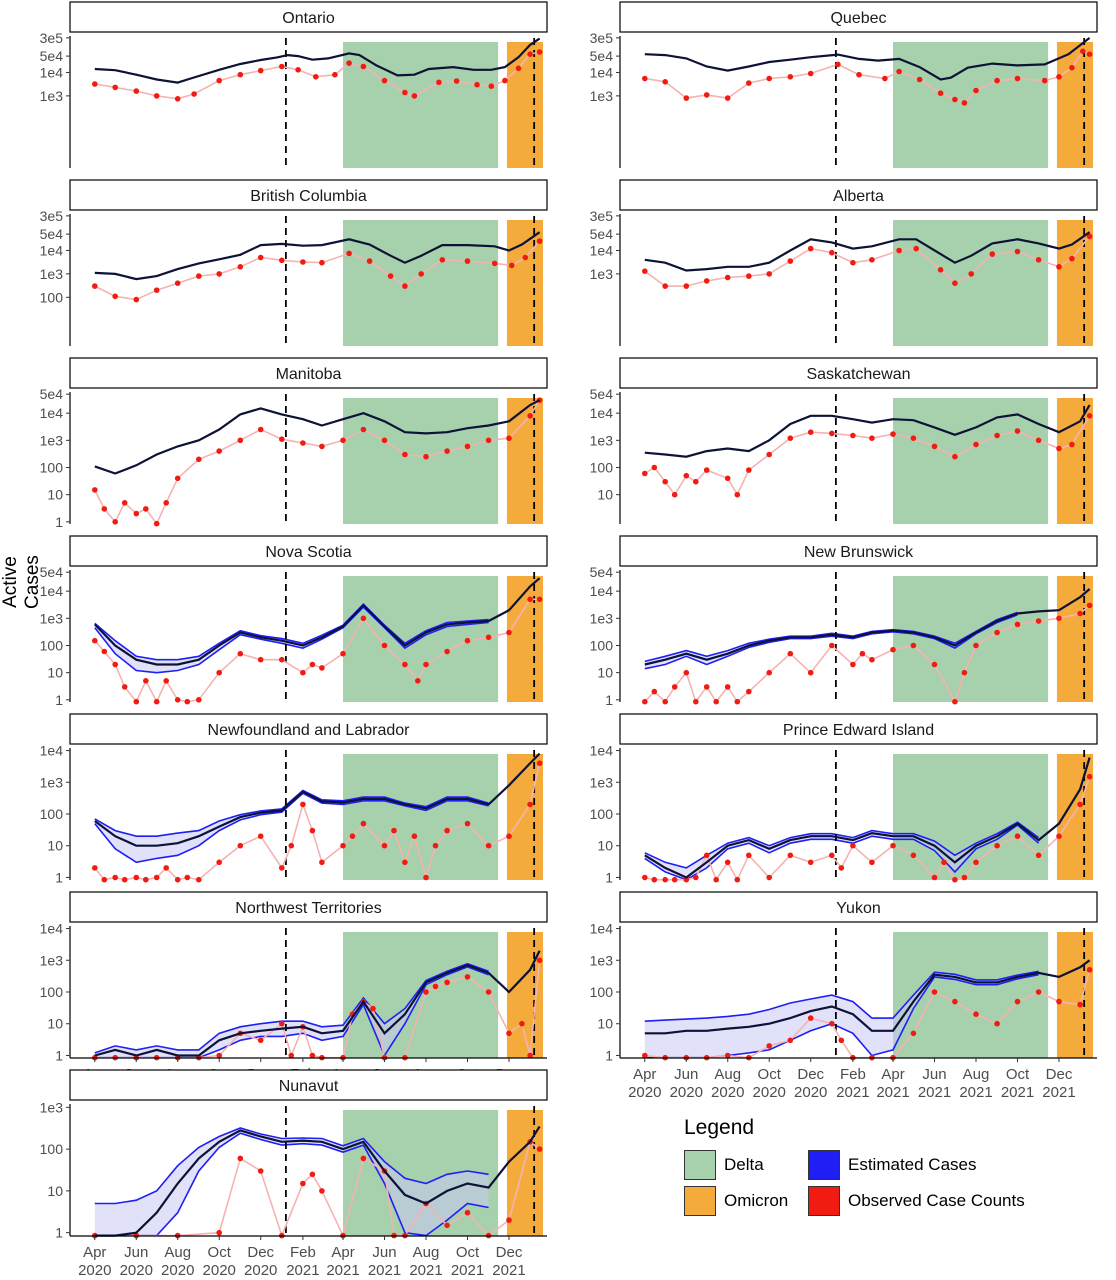 This screenshot has width=1116, height=1280. I want to click on y-tick-label: 10, so click(605, 495).